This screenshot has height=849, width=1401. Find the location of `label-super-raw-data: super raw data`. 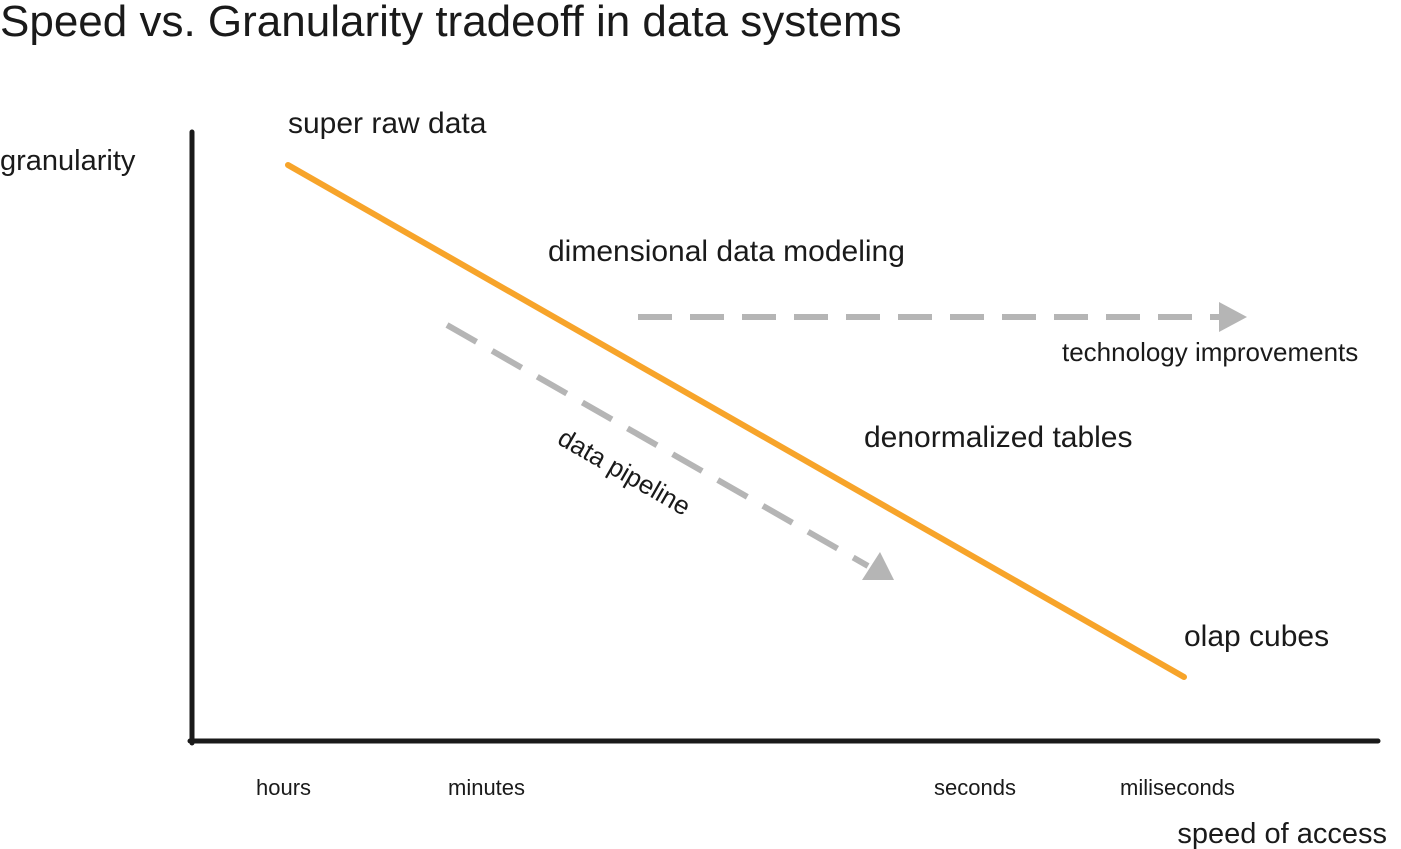

label-super-raw-data: super raw data is located at coordinates (387, 123).